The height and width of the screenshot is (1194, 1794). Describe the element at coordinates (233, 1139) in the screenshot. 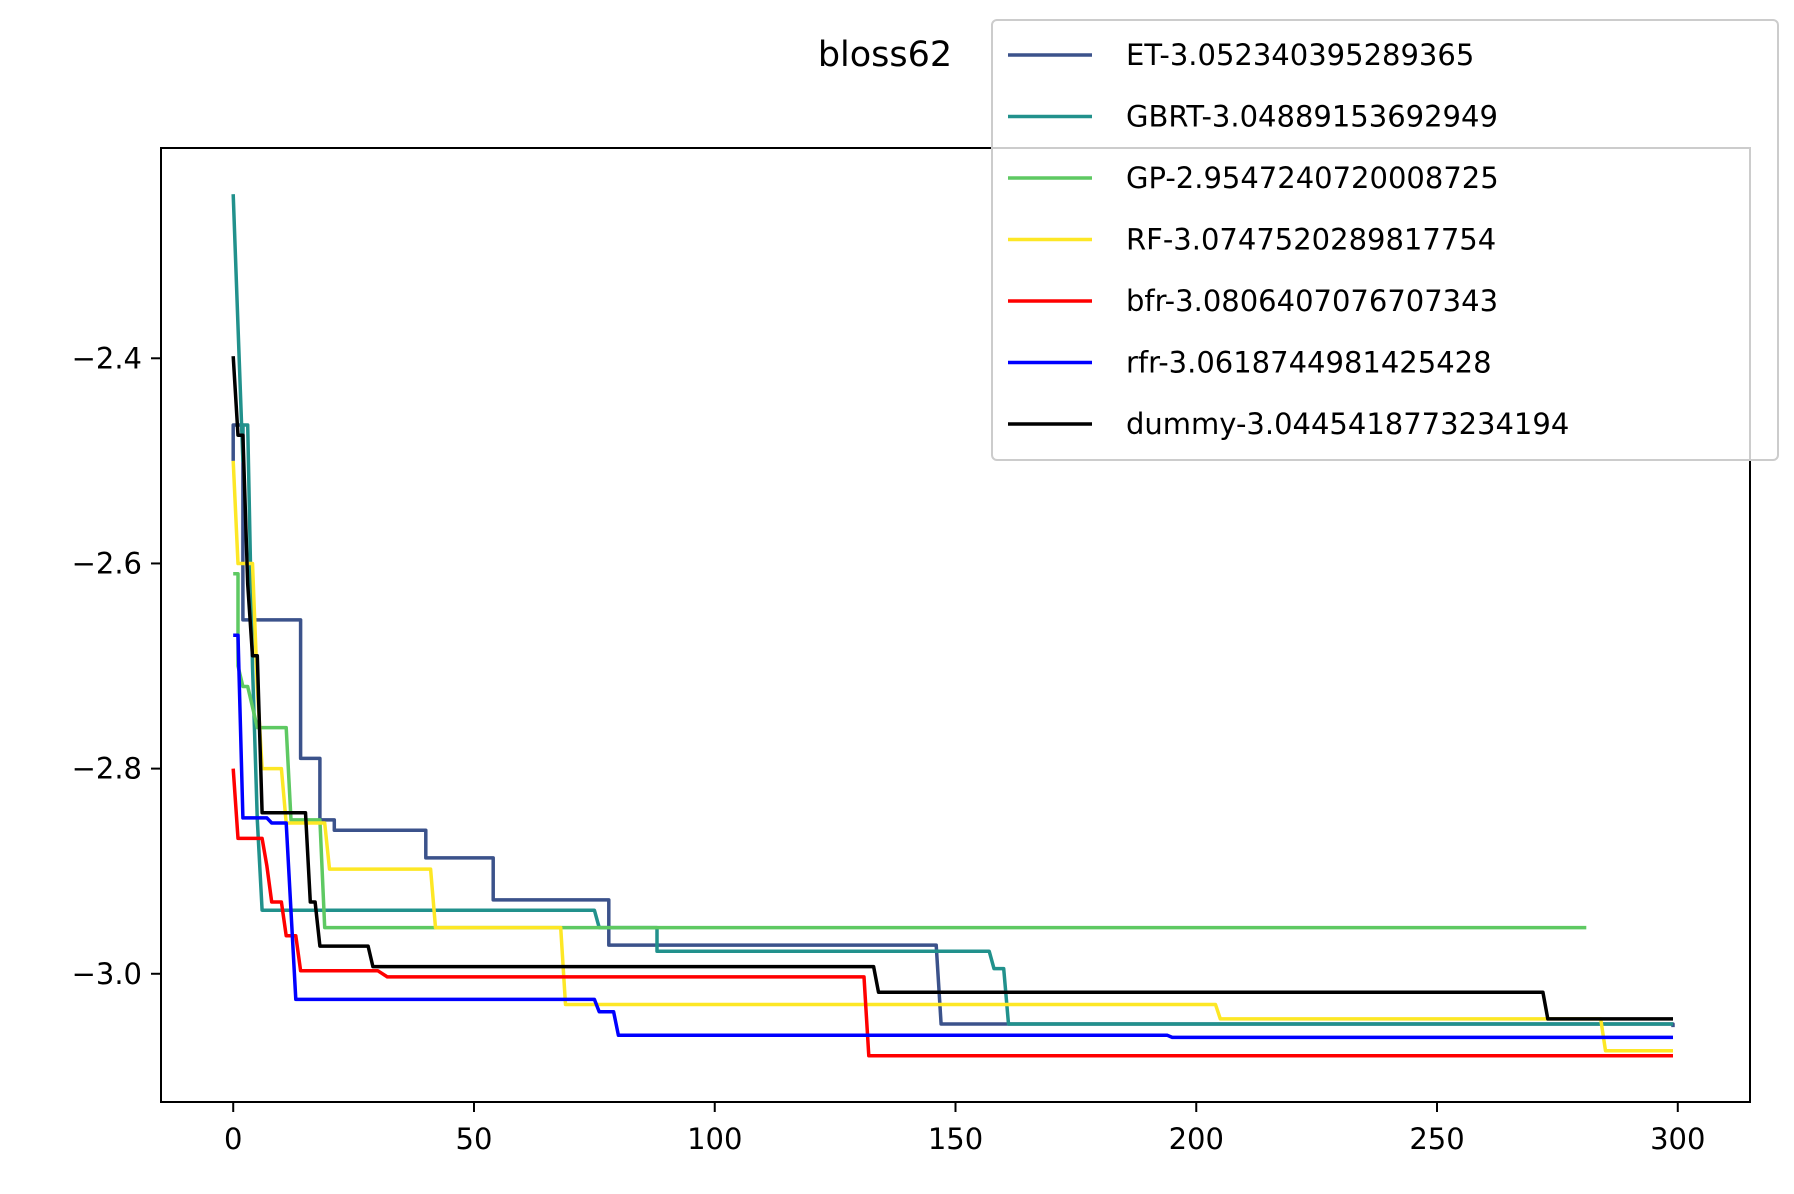

I see `x-tick-label: 0` at that location.